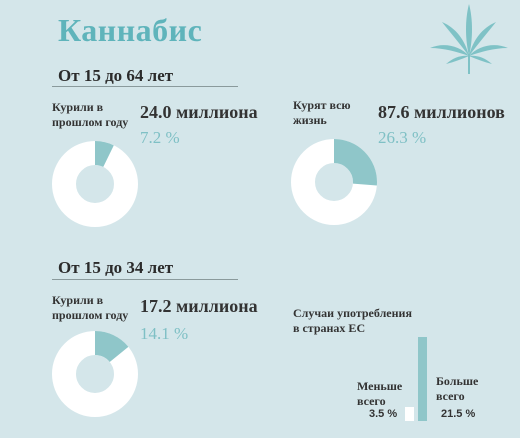  I want to click on past-year-percent: 14.1 %, so click(164, 333).